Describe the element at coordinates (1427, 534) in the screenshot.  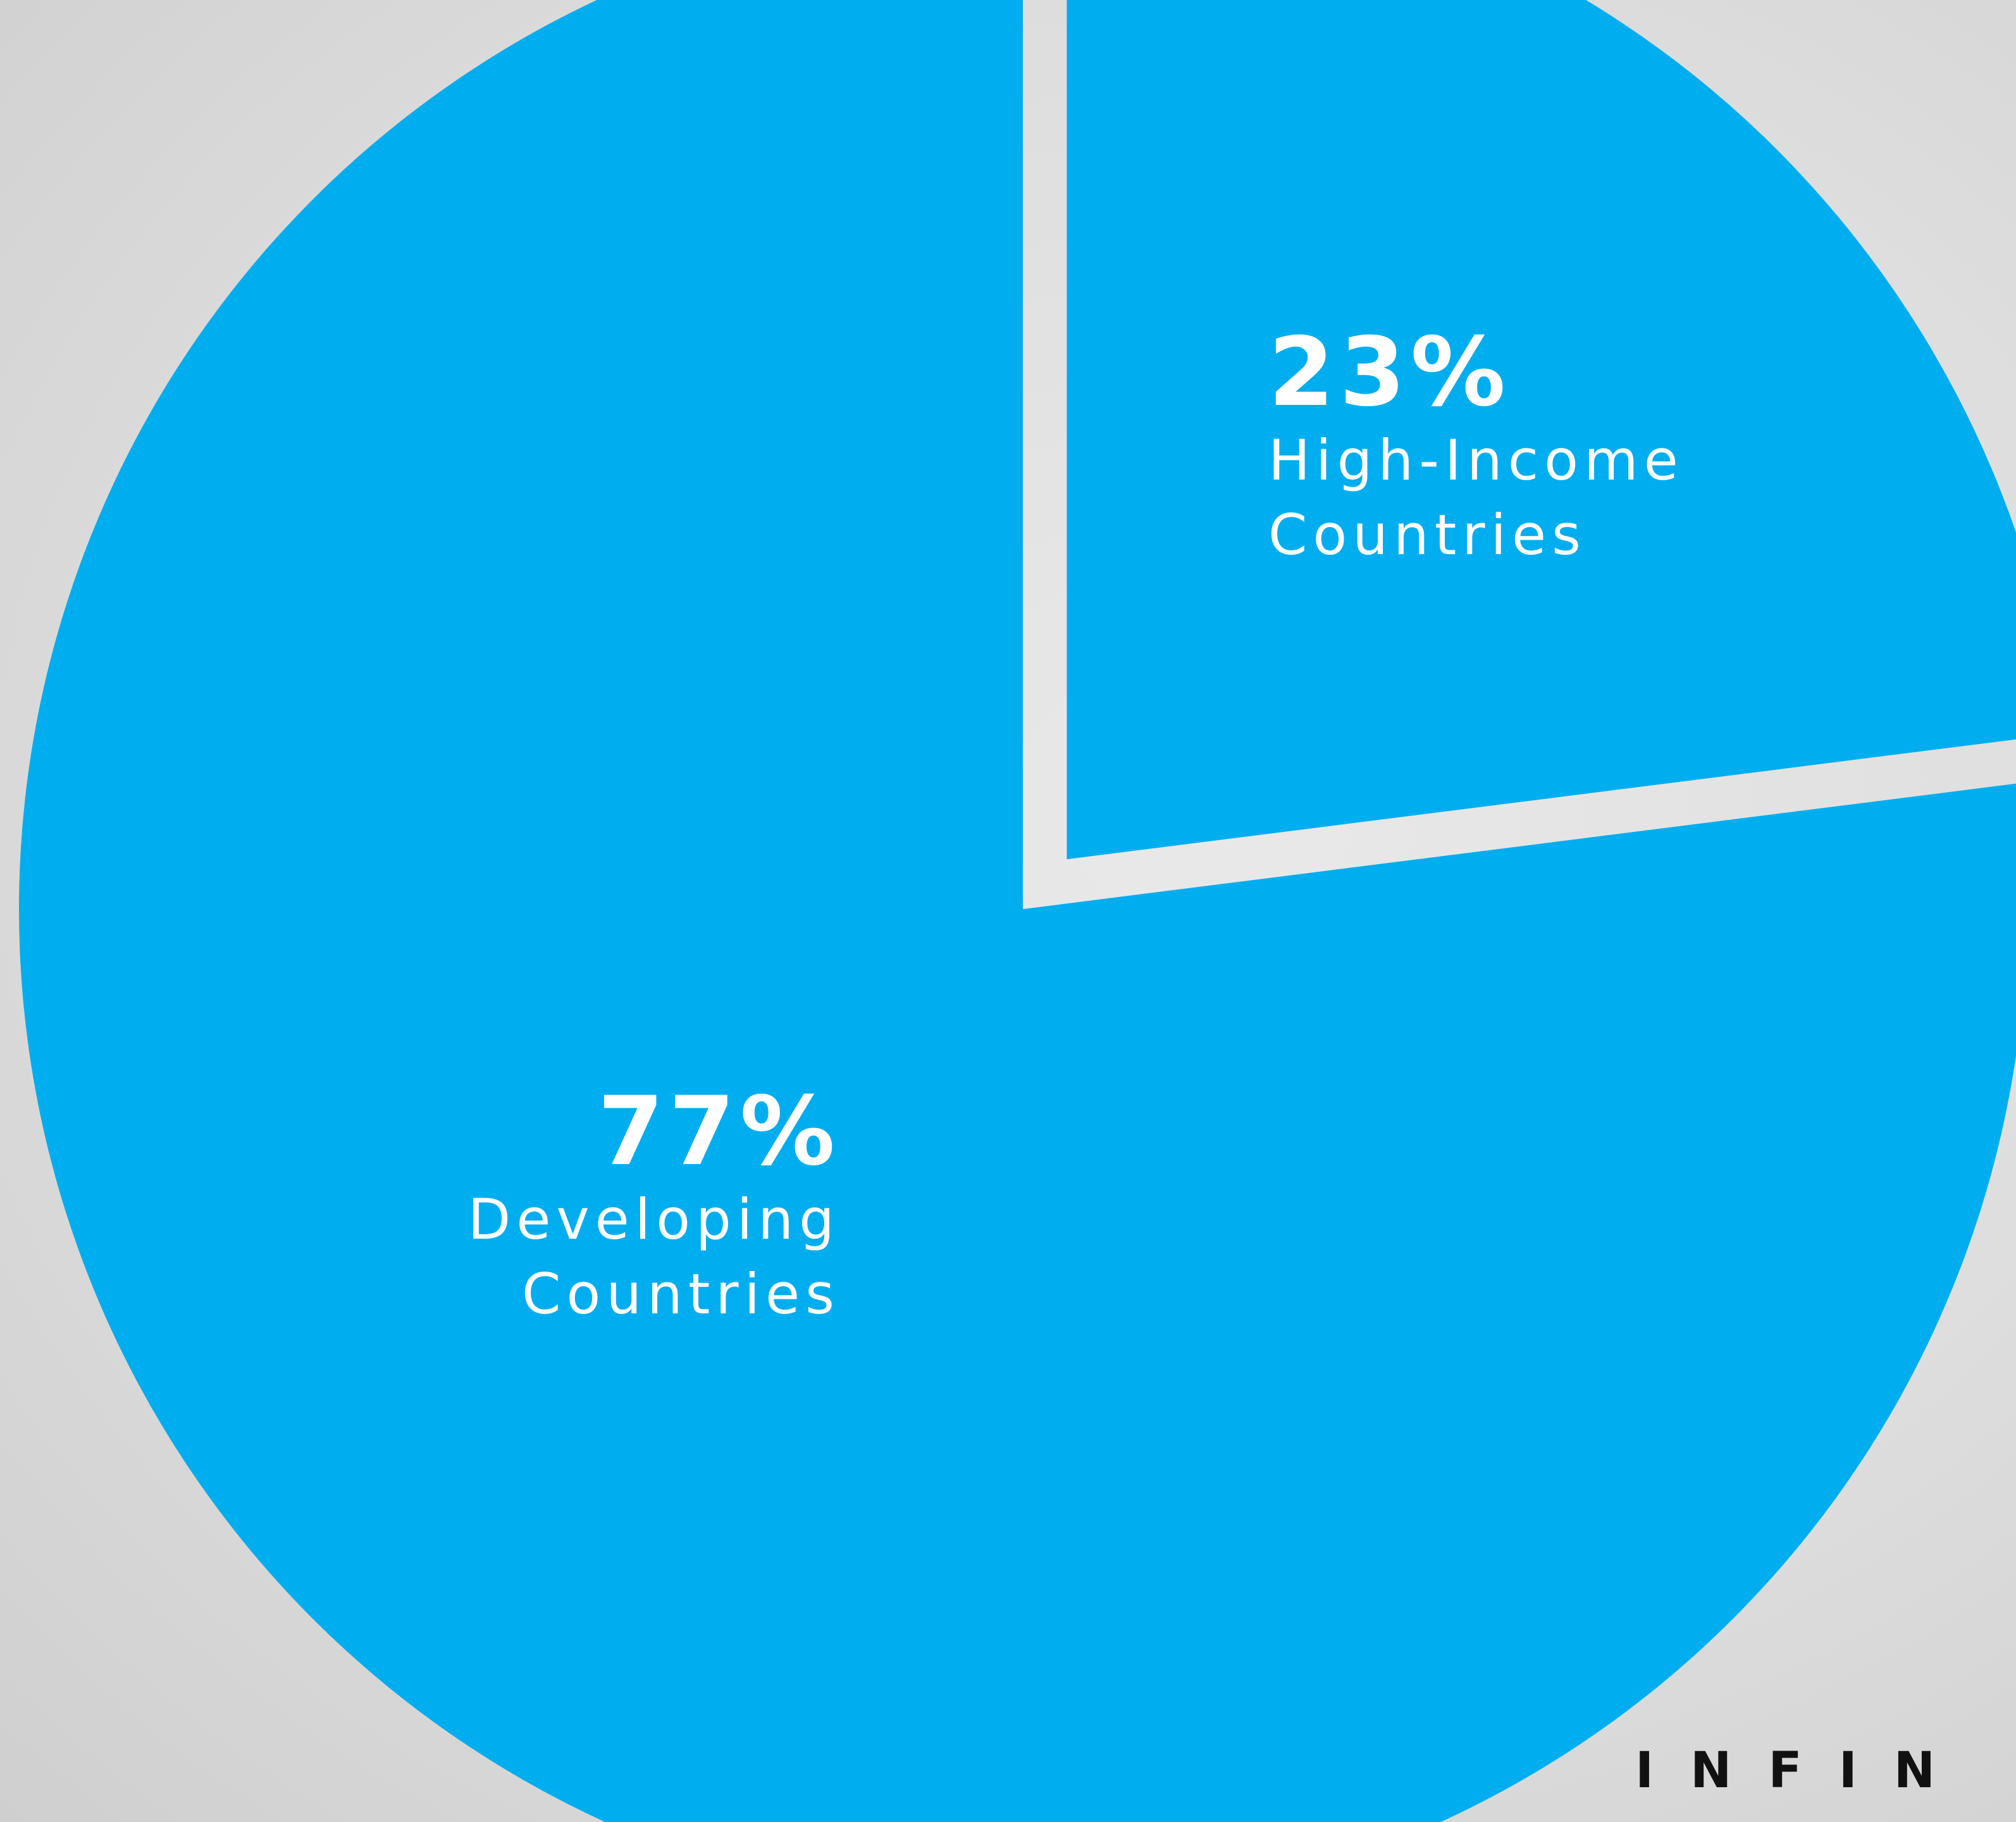
I see `slice-category-label-high-income-line-2: Countries` at that location.